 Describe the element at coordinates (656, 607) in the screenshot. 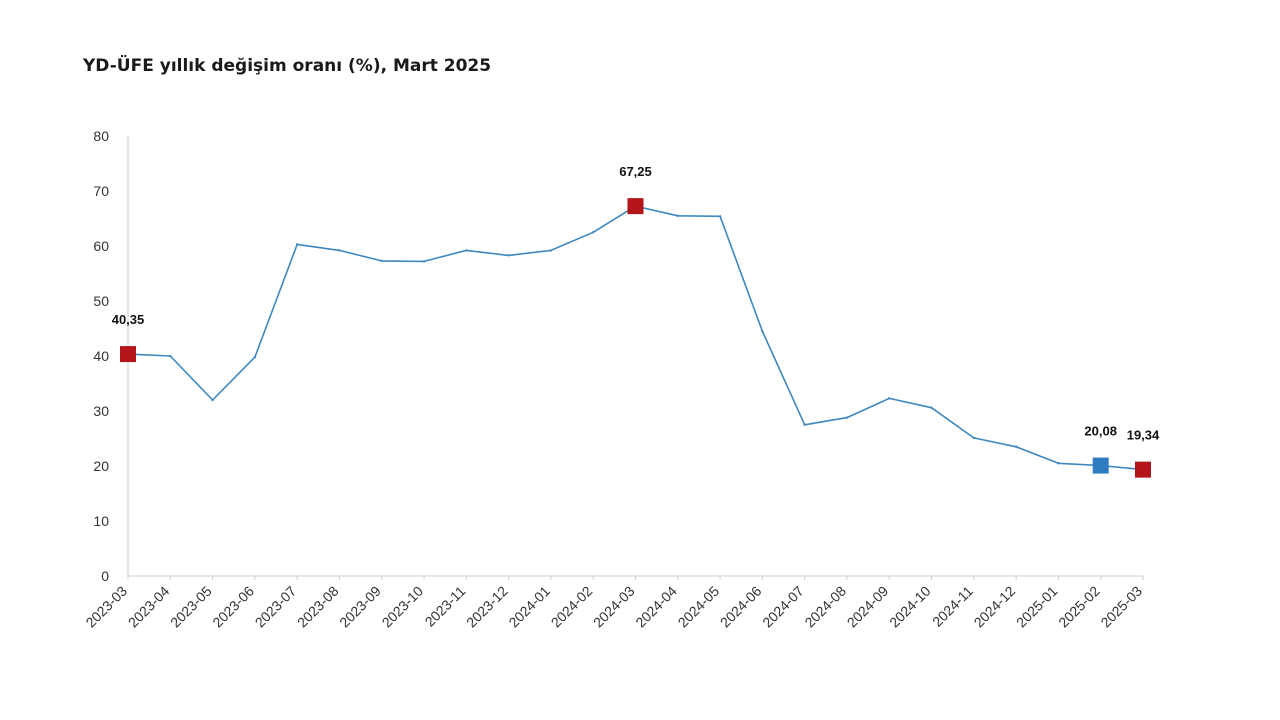

I see `x-tick-label: 2024-04` at that location.